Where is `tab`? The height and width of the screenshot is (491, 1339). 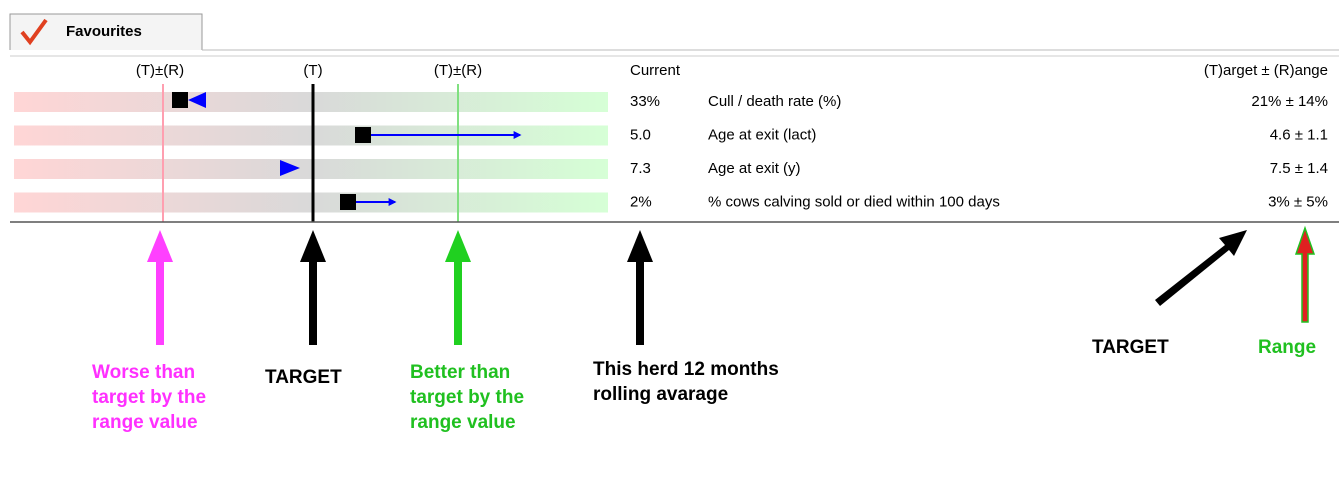
tab is located at coordinates (106, 31).